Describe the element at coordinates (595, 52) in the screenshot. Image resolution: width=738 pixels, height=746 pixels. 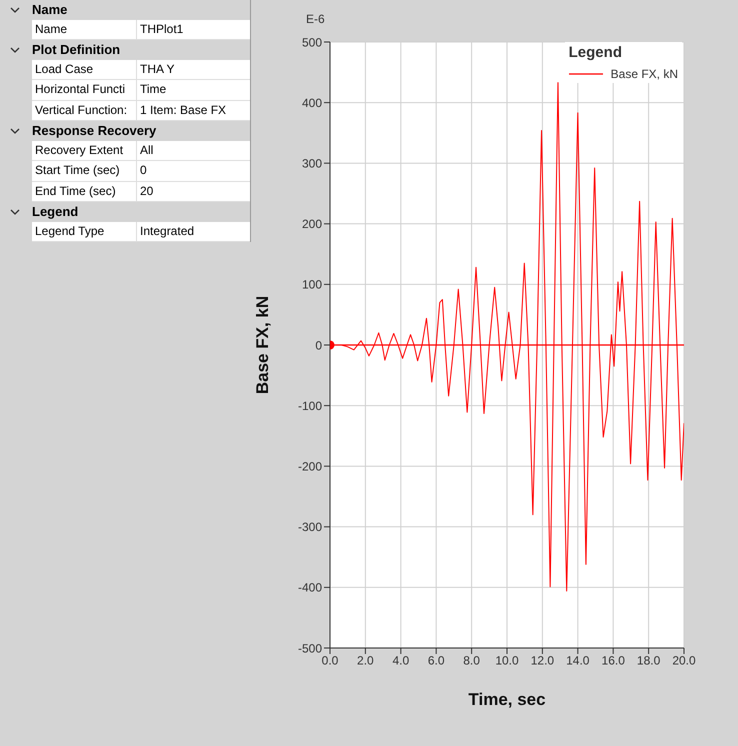
I see `legend-title: Legend` at that location.